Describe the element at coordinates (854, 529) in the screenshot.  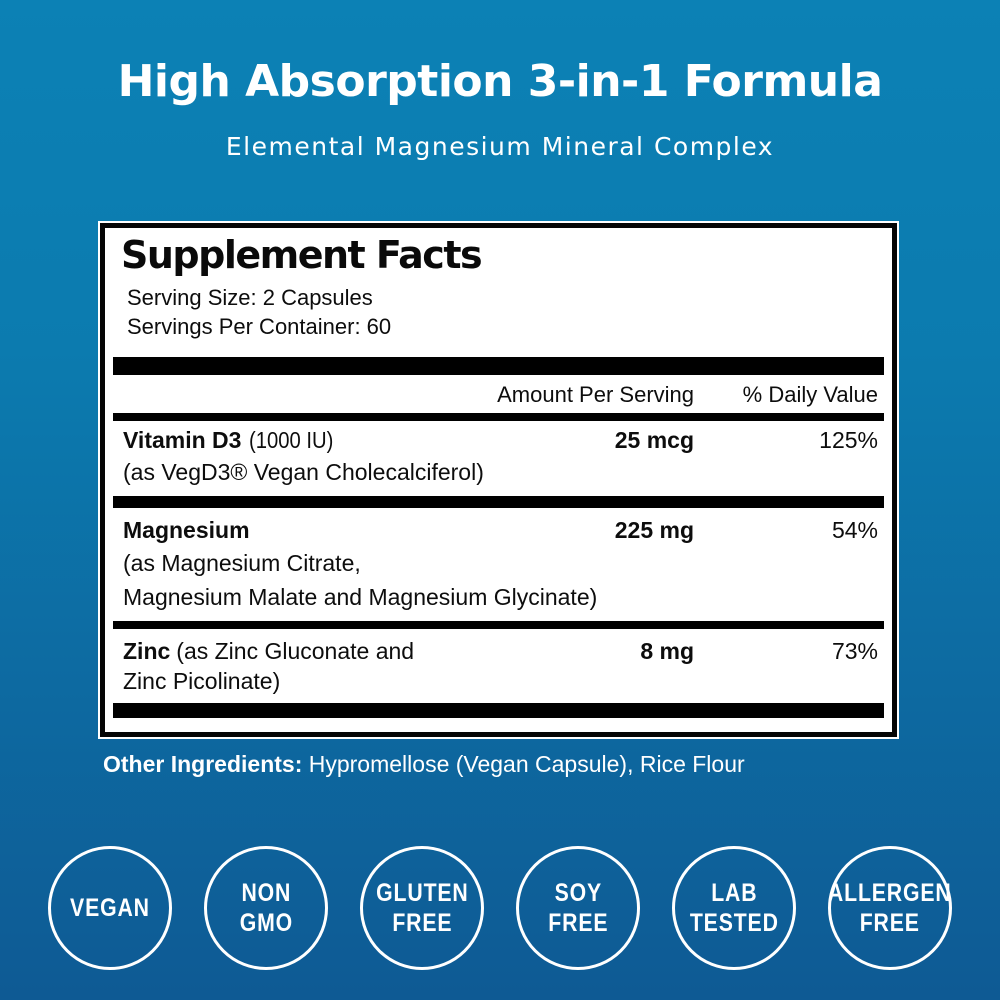
I see `nutrient-dv-magnesium: 54%` at that location.